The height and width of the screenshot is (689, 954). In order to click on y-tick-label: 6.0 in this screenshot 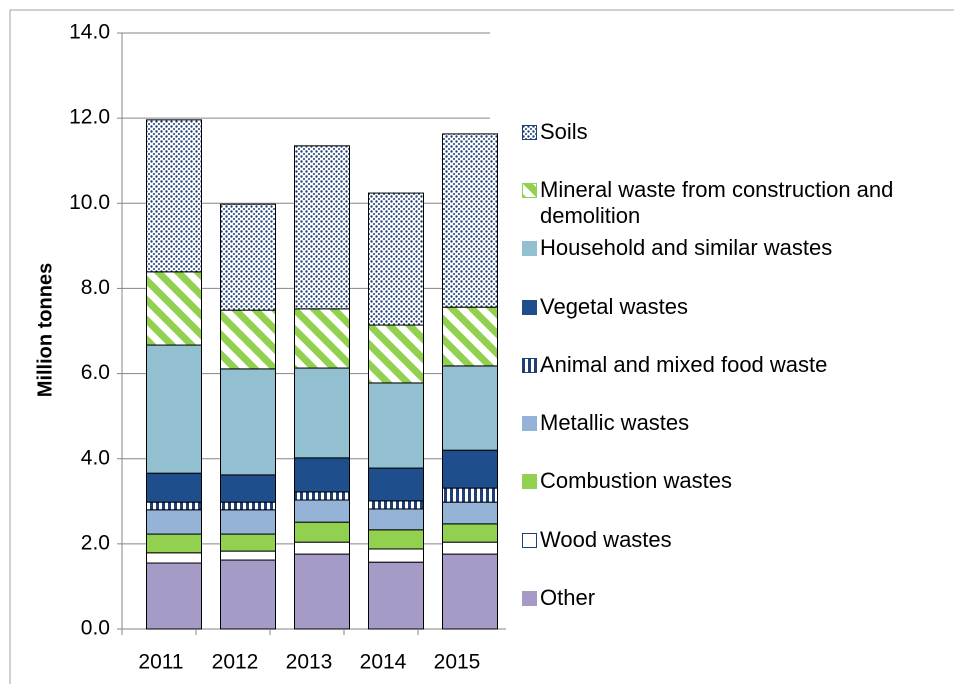, I will do `click(95, 372)`.